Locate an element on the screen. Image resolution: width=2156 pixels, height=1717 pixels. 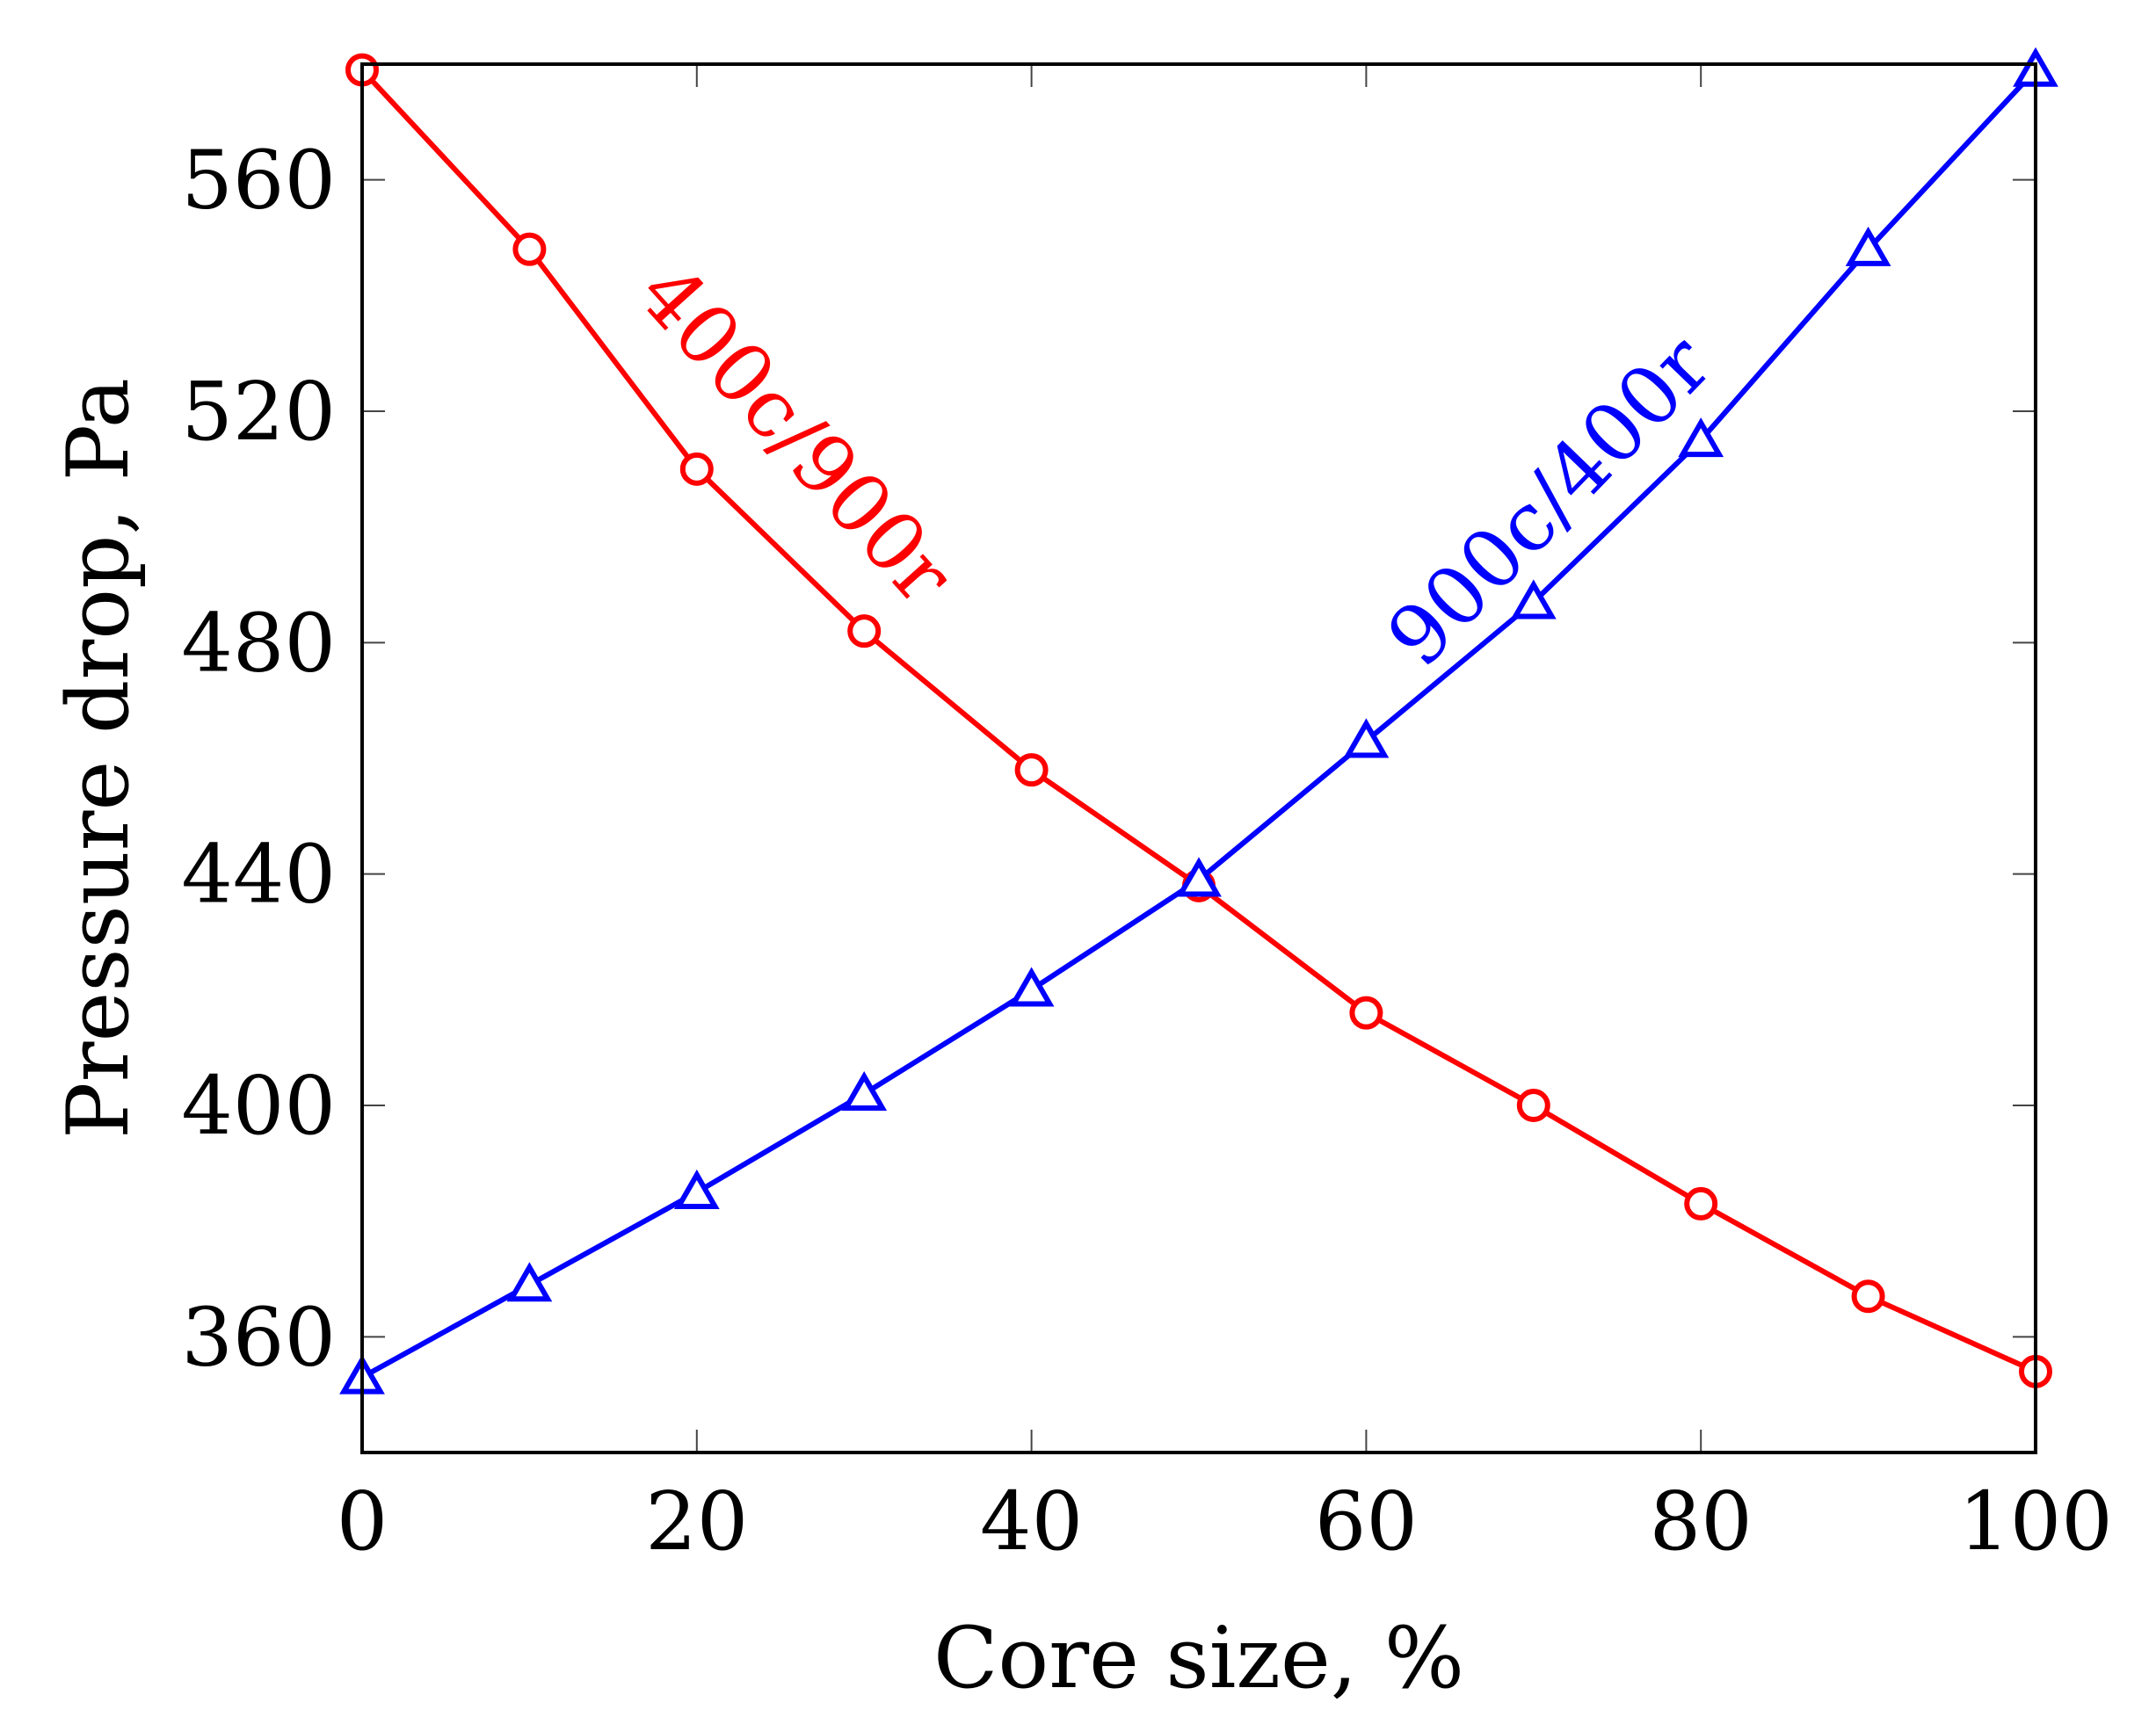
x-tick-label: 20 is located at coordinates (696, 1521).